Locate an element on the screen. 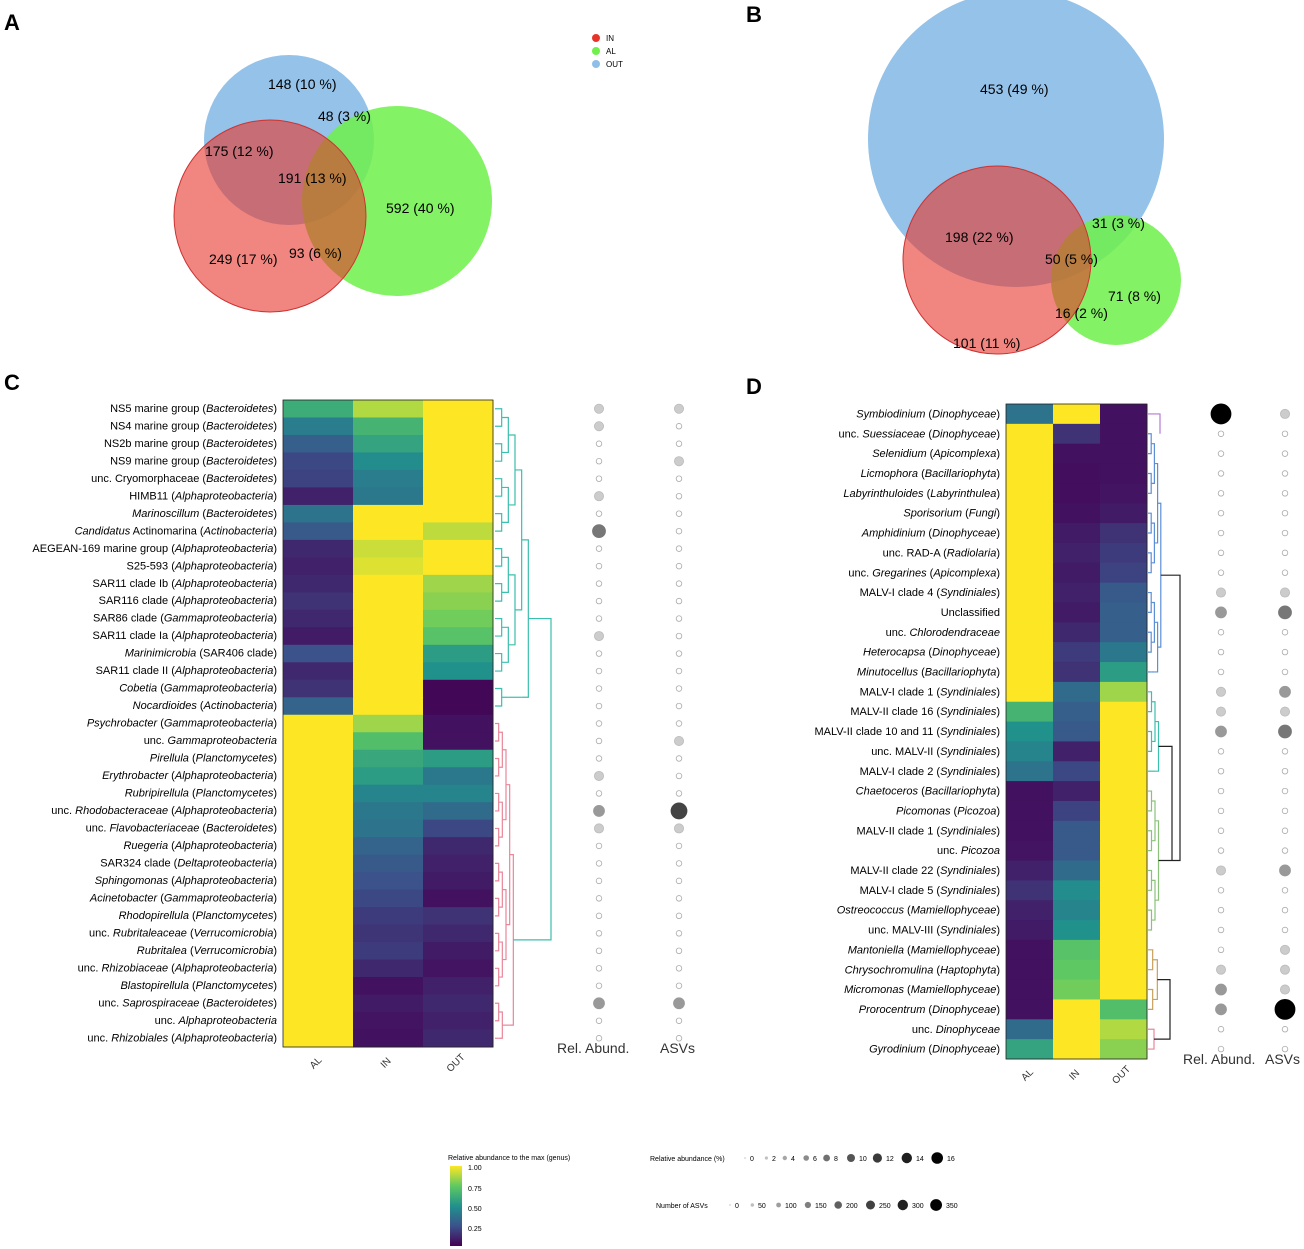  asv-legend-tick: 0 is located at coordinates (737, 1206).